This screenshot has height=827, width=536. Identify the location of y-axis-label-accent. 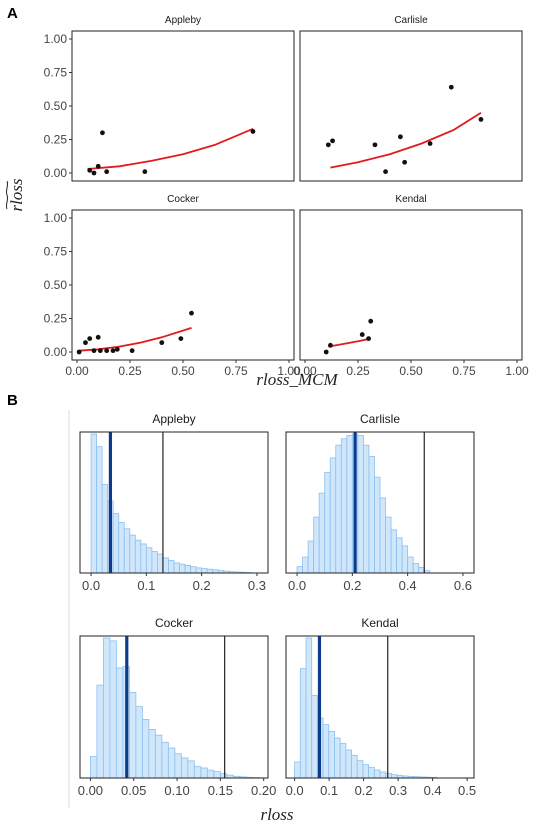
(7, 195).